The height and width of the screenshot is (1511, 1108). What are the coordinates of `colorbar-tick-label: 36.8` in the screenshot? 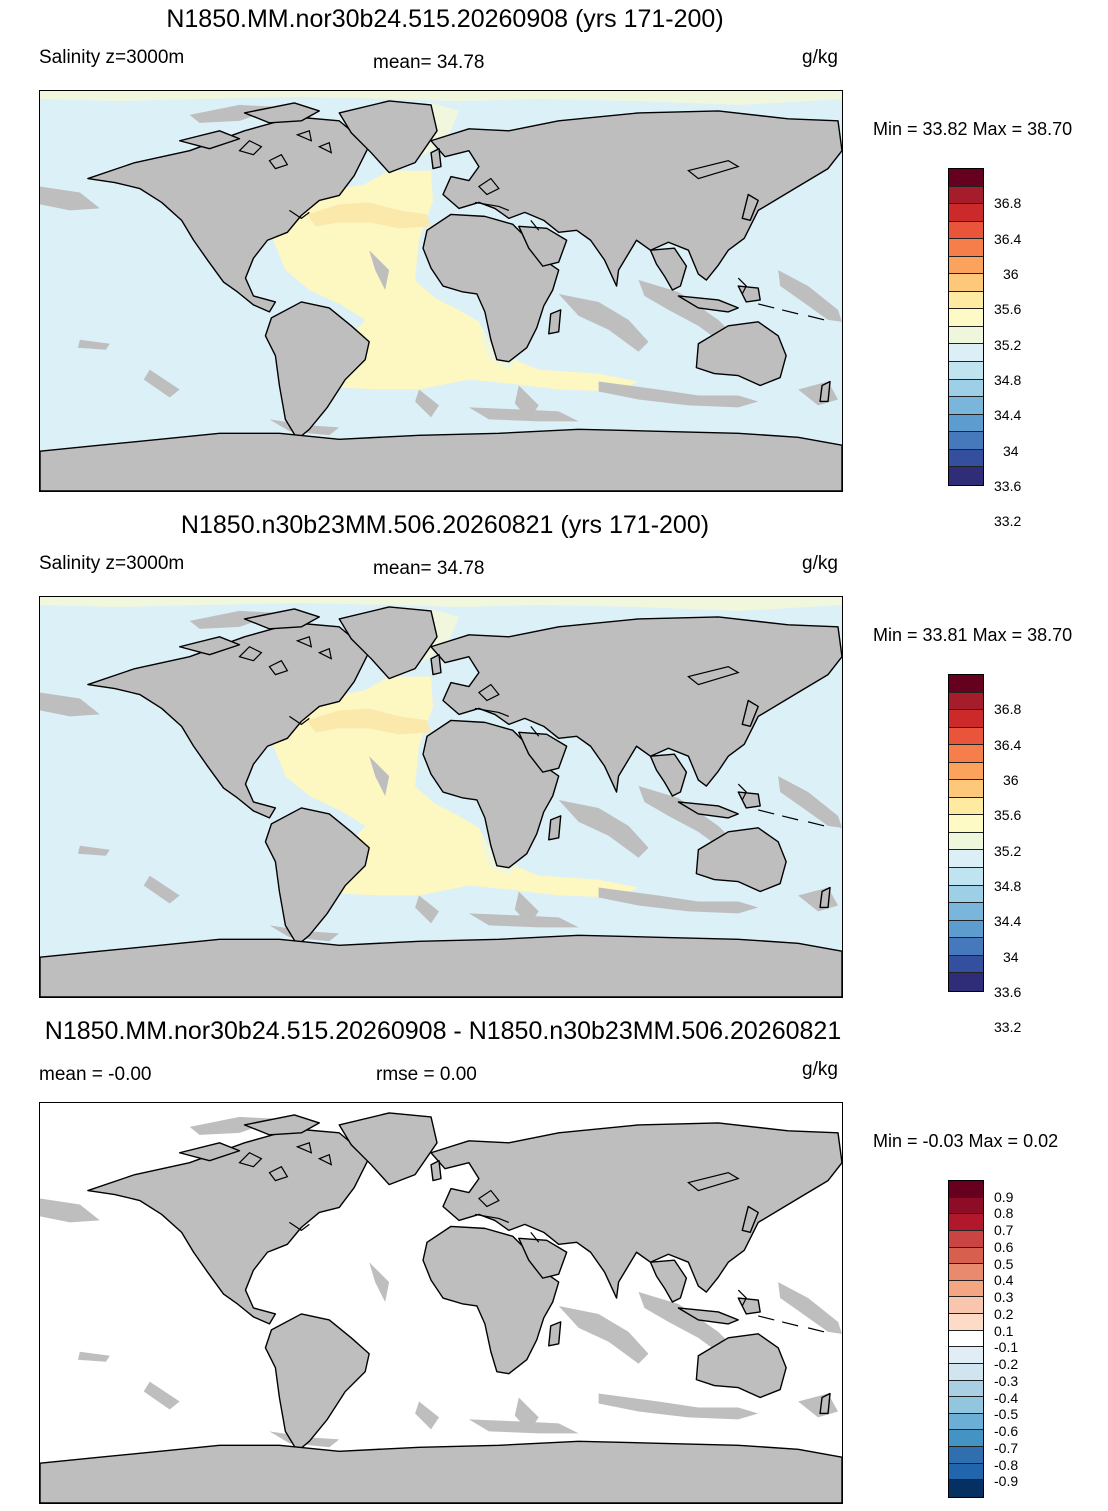 It's located at (1008, 203).